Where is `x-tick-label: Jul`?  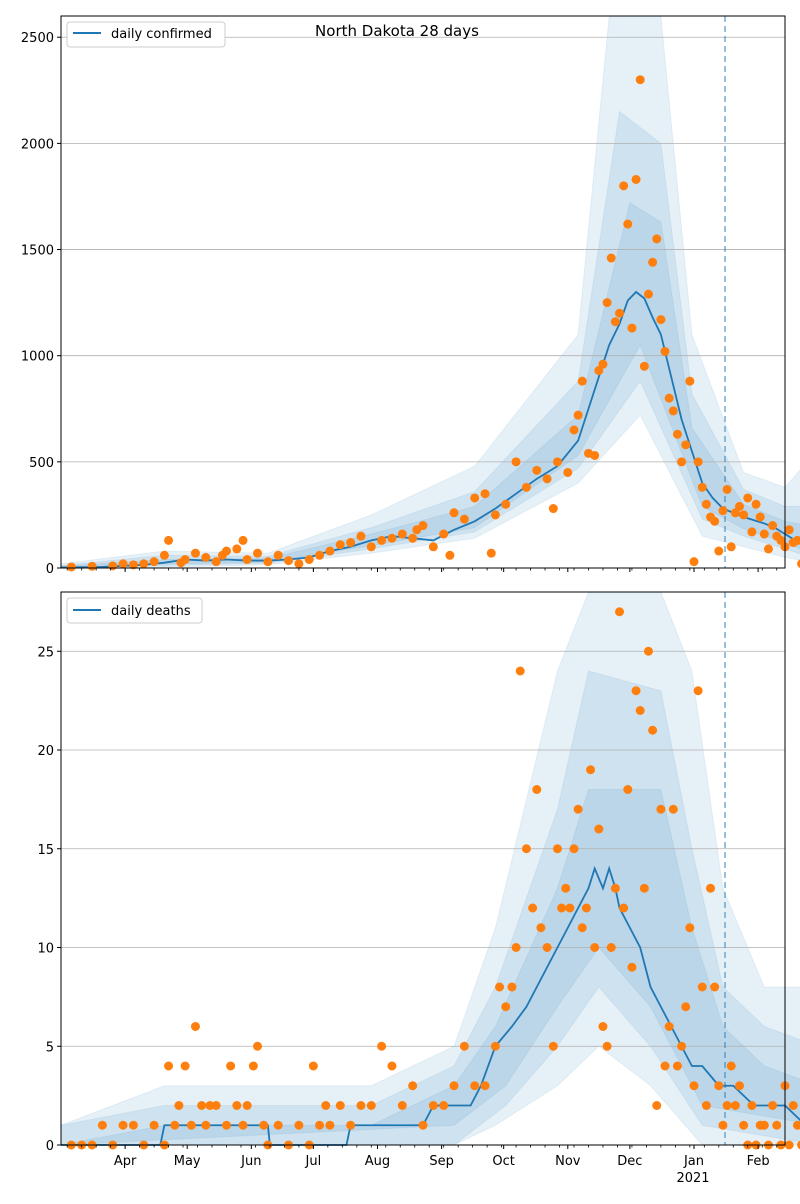
x-tick-label: Jul is located at coordinates (313, 1161).